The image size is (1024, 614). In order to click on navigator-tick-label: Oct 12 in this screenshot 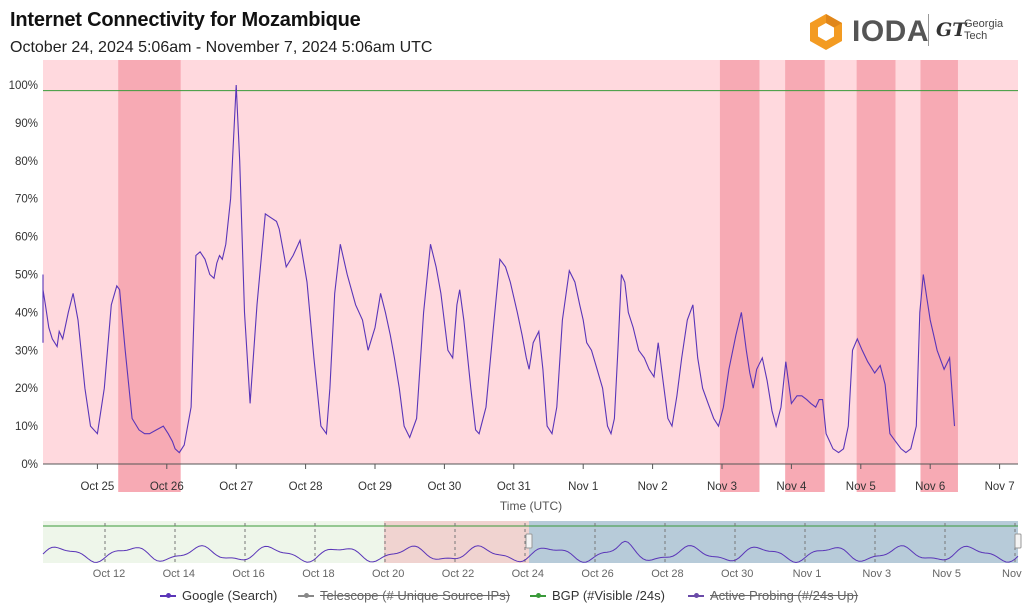, I will do `click(109, 574)`.